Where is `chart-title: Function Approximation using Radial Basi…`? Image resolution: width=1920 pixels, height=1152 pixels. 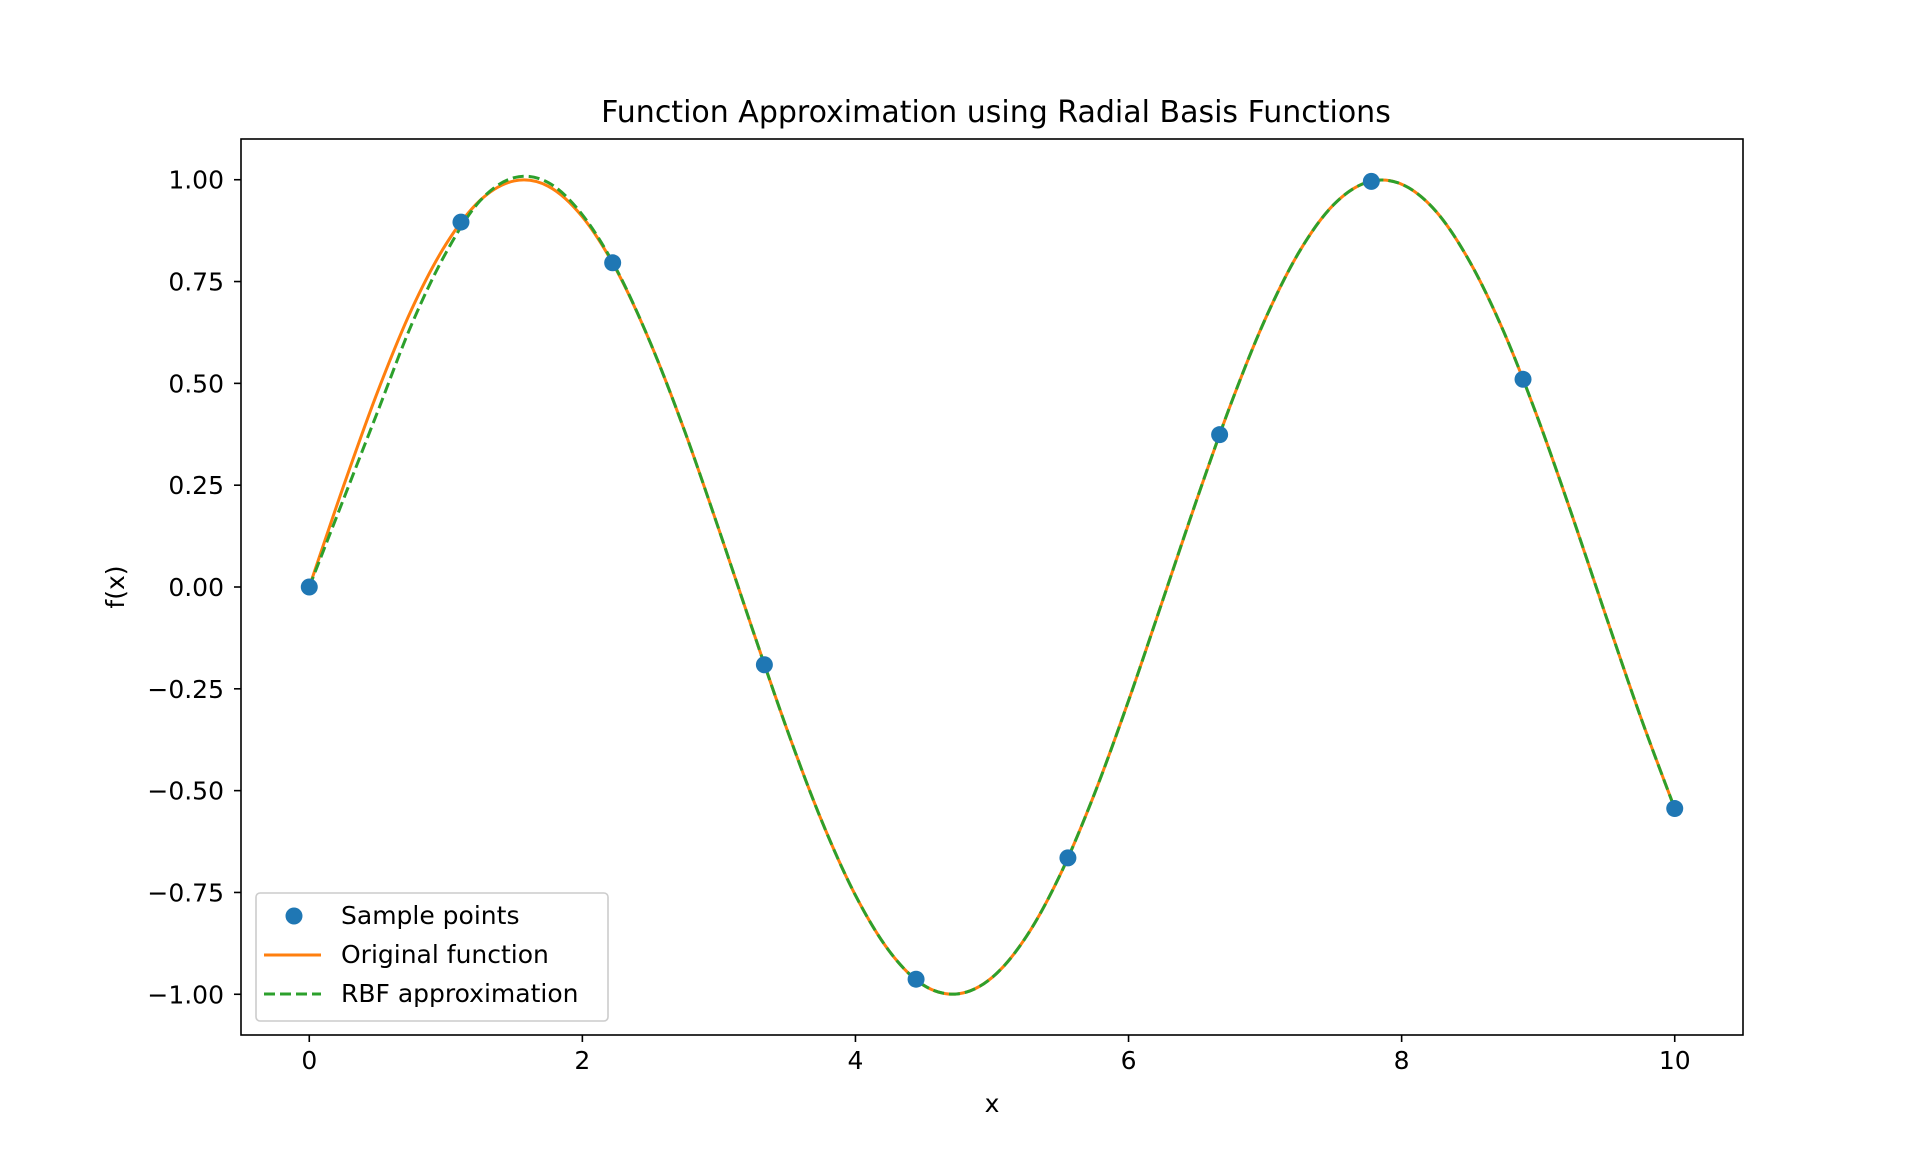 chart-title: Function Approximation using Radial Basi… is located at coordinates (996, 112).